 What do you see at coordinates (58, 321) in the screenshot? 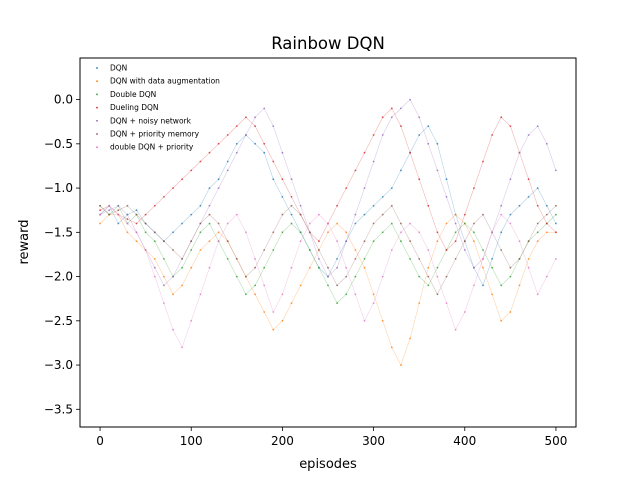
I see `y-tick-label: −2.5` at bounding box center [58, 321].